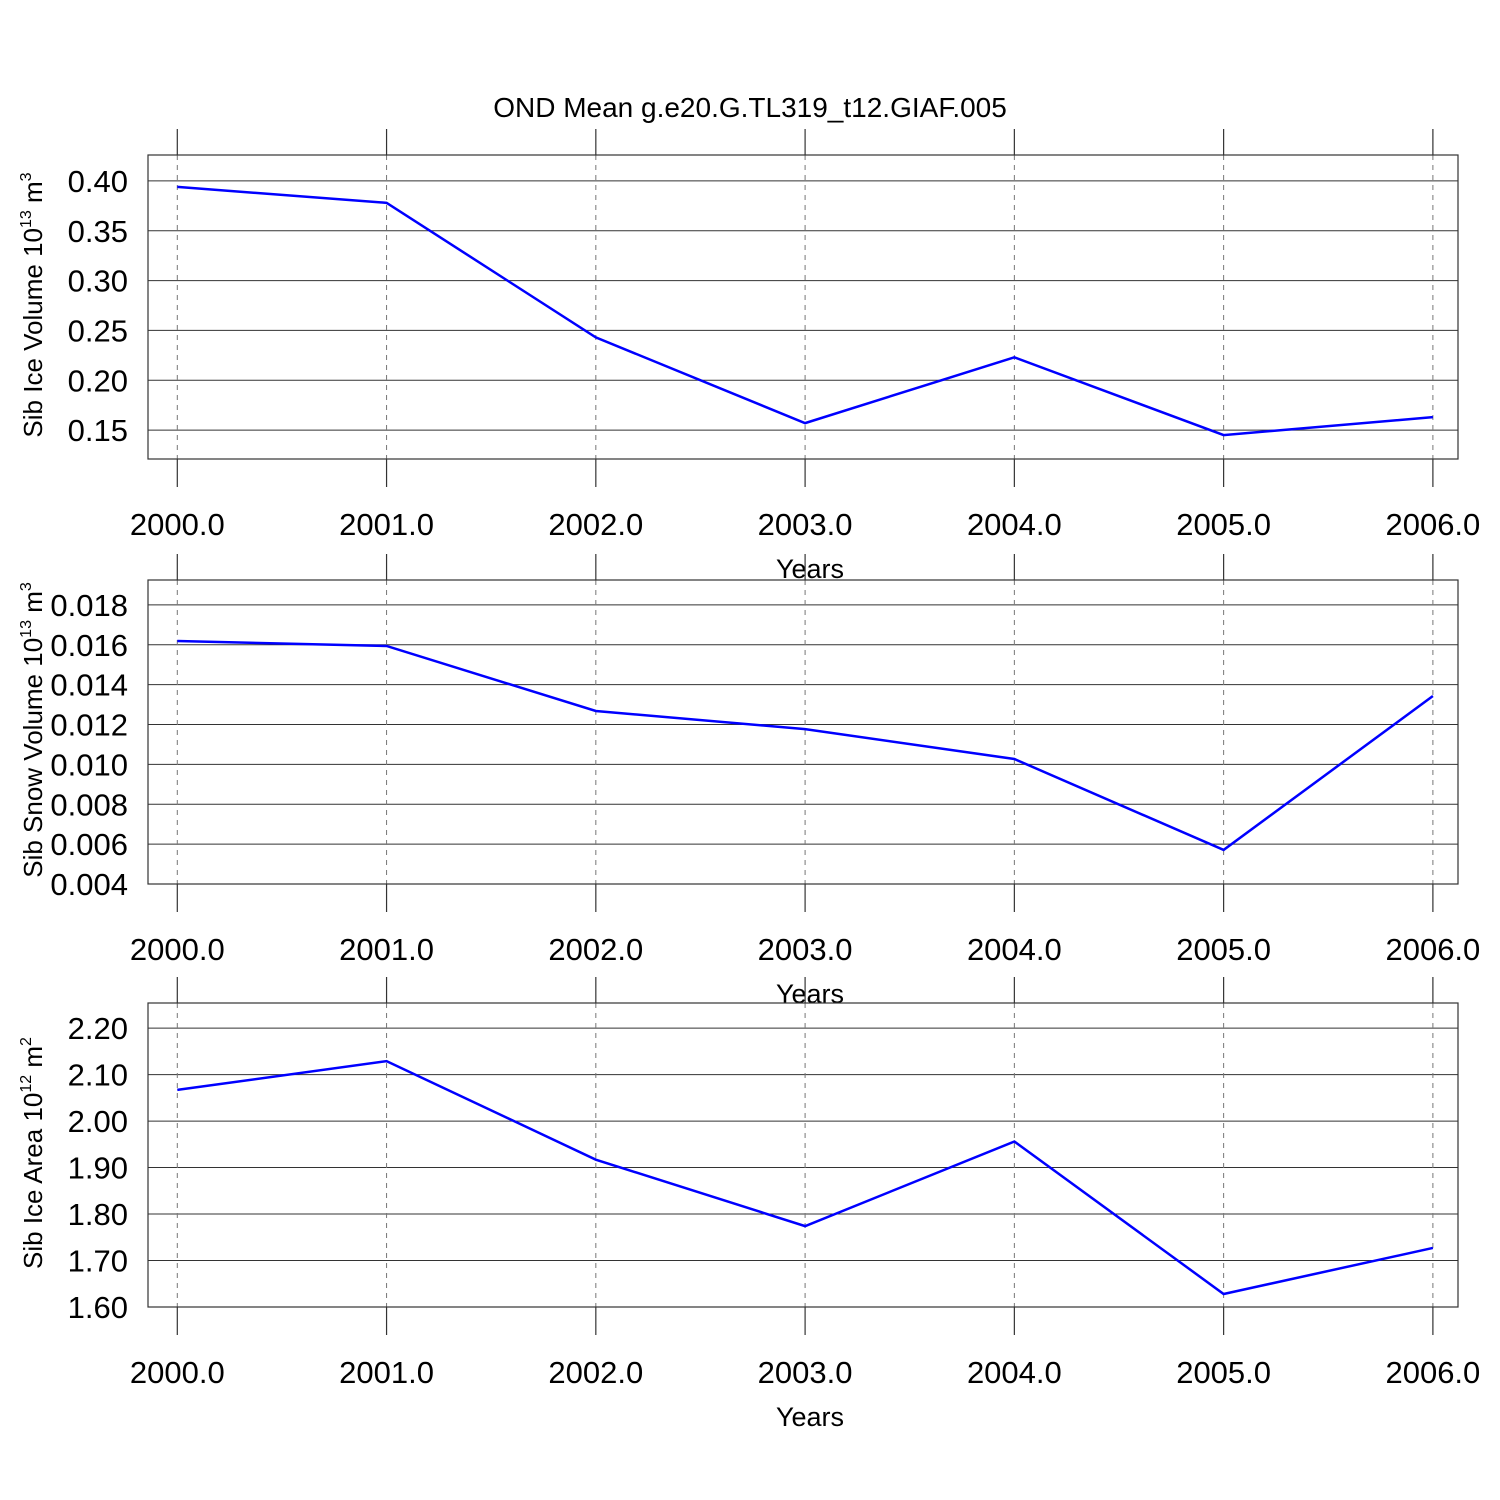 The image size is (1500, 1500). I want to click on y-tick-label: 0.016, so click(89, 645).